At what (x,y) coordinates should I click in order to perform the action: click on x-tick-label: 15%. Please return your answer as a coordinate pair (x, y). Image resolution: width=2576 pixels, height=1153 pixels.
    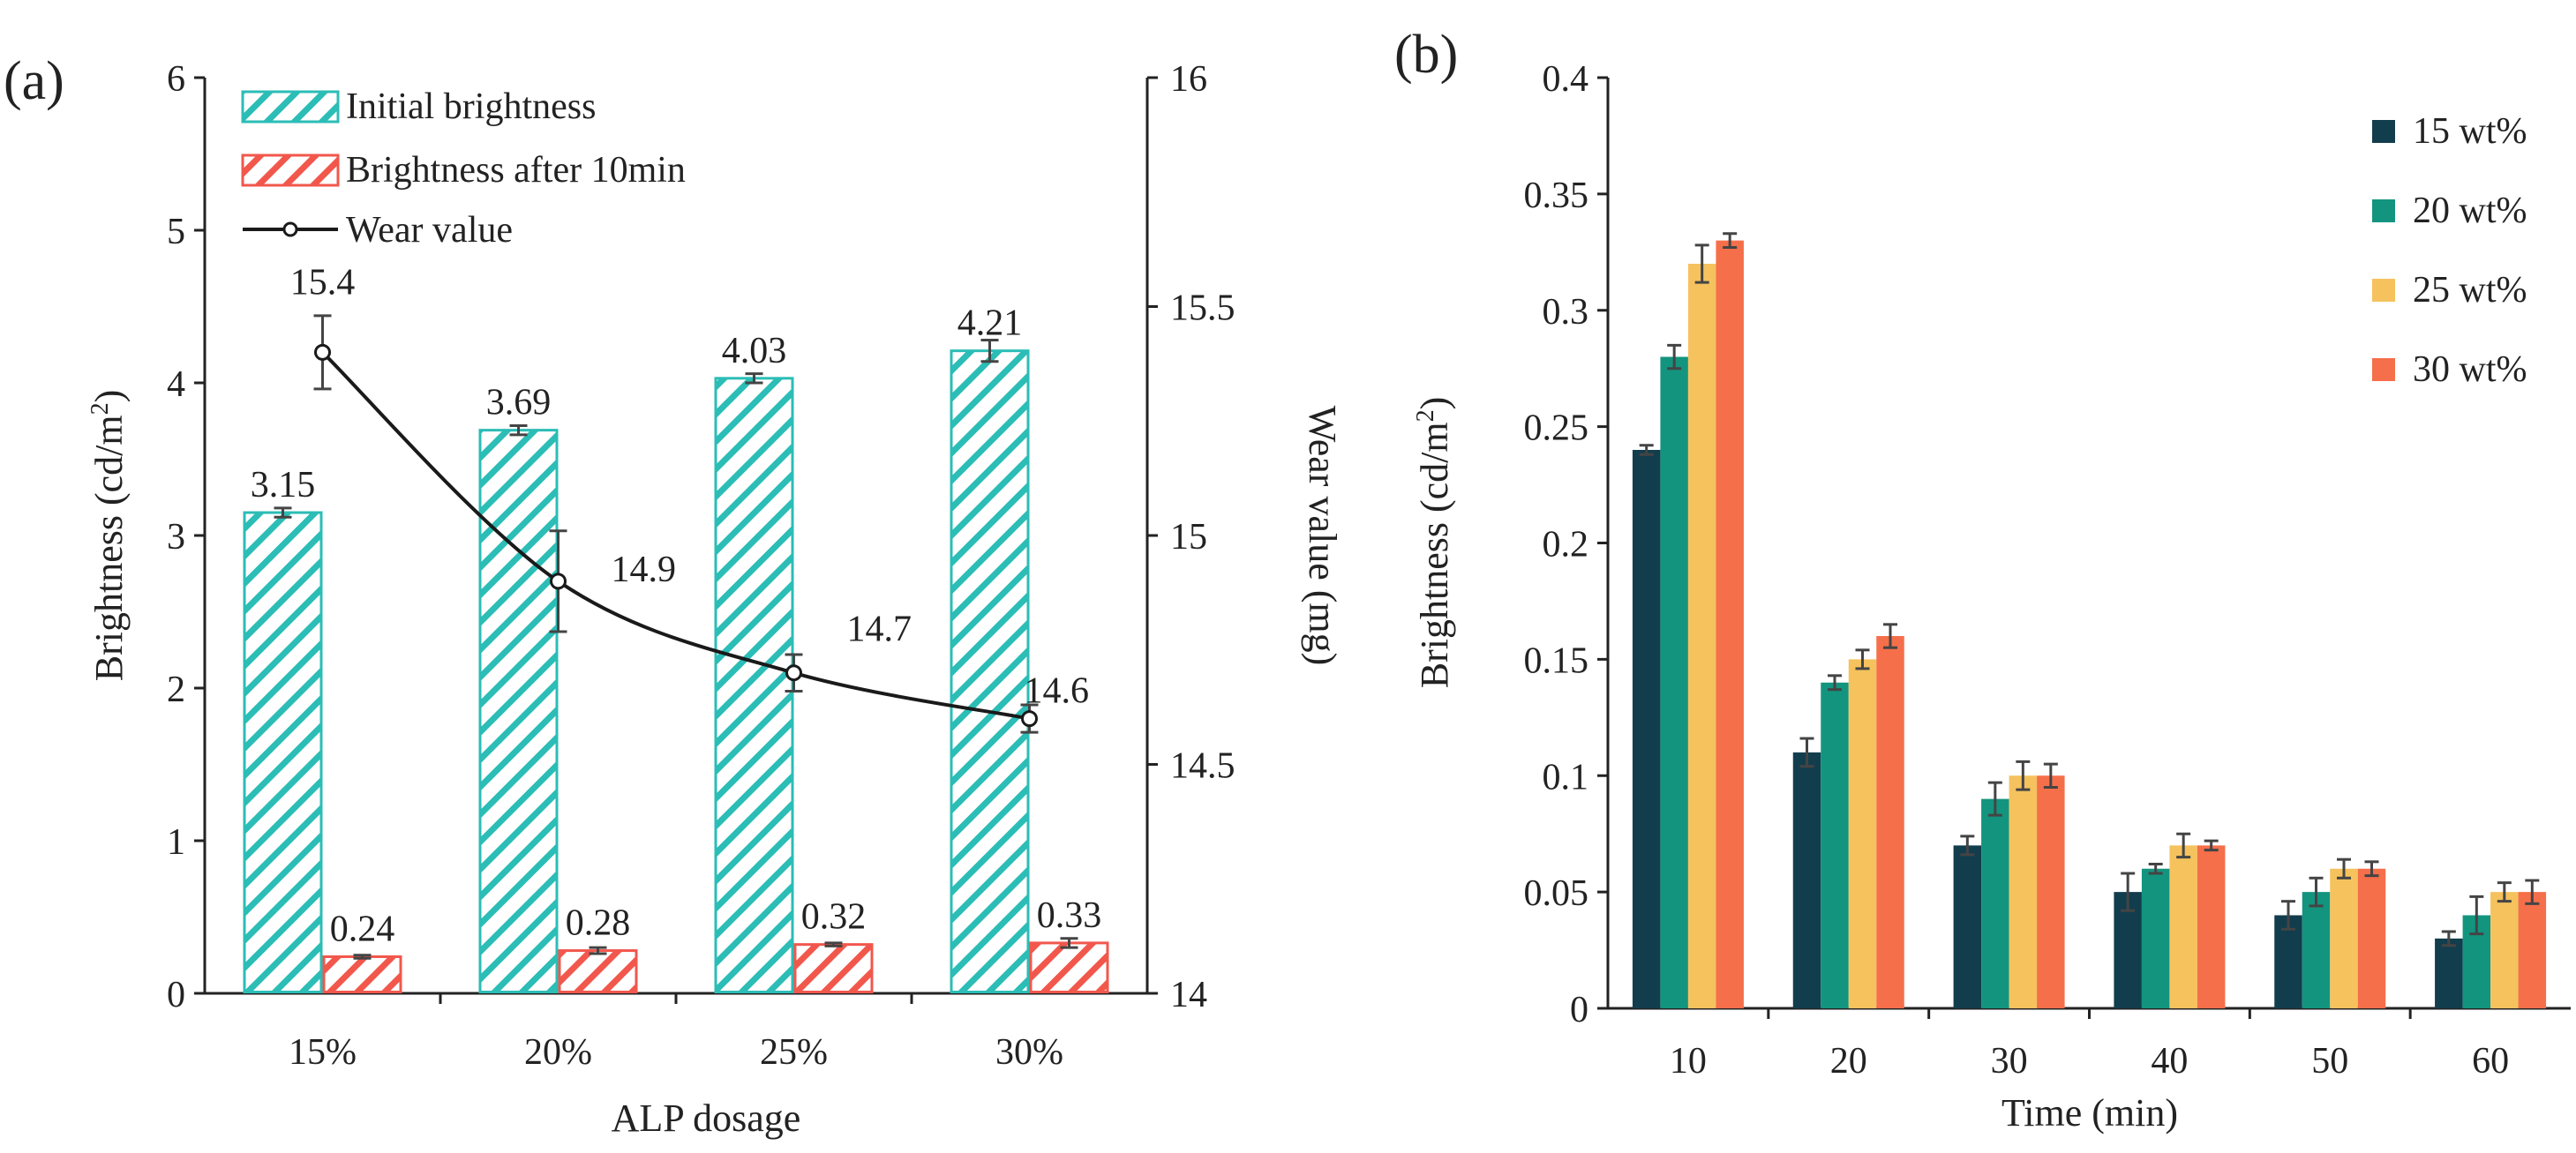
    Looking at the image, I should click on (323, 1052).